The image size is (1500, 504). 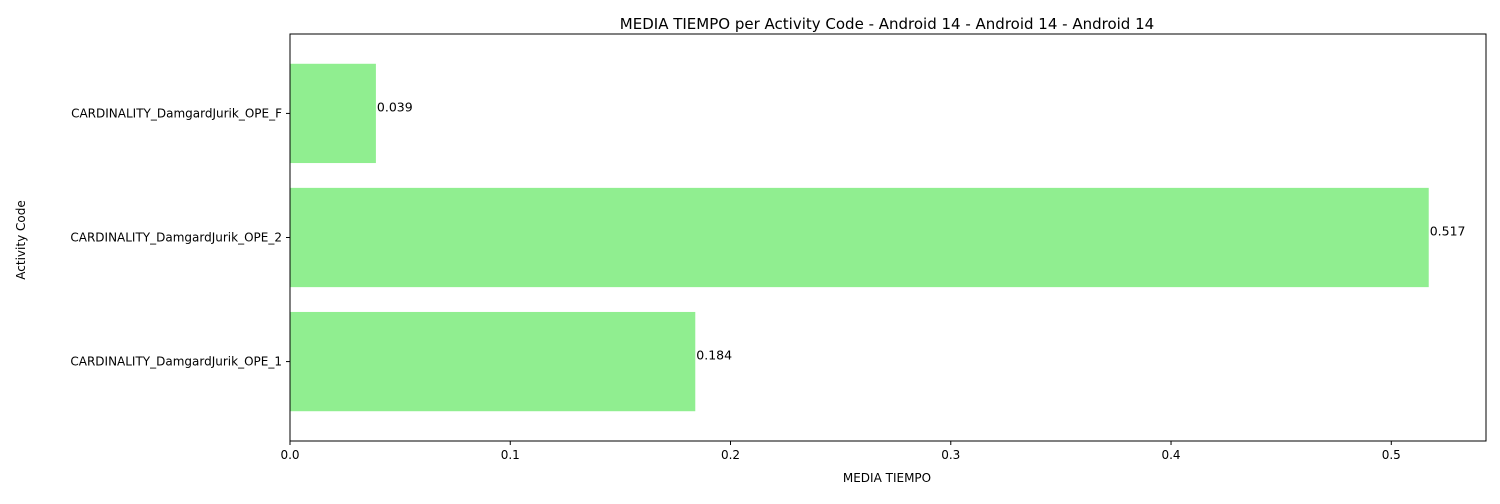 I want to click on x-tick-label: 0.4, so click(x=1170, y=455).